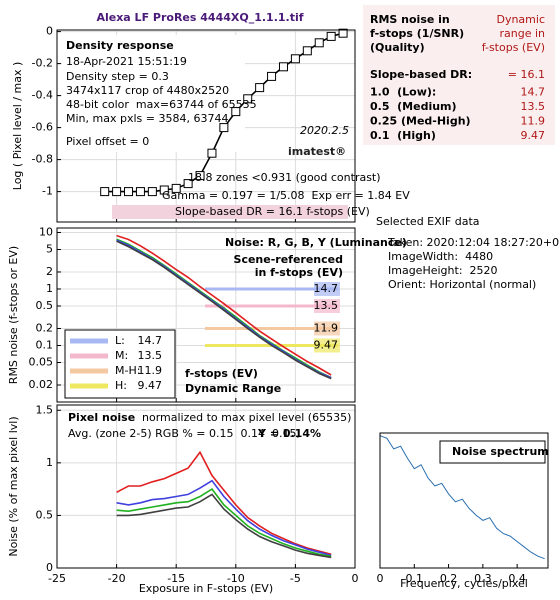 The height and width of the screenshot is (600, 560). What do you see at coordinates (500, 451) in the screenshot?
I see `annotation: Noise spectrum` at bounding box center [500, 451].